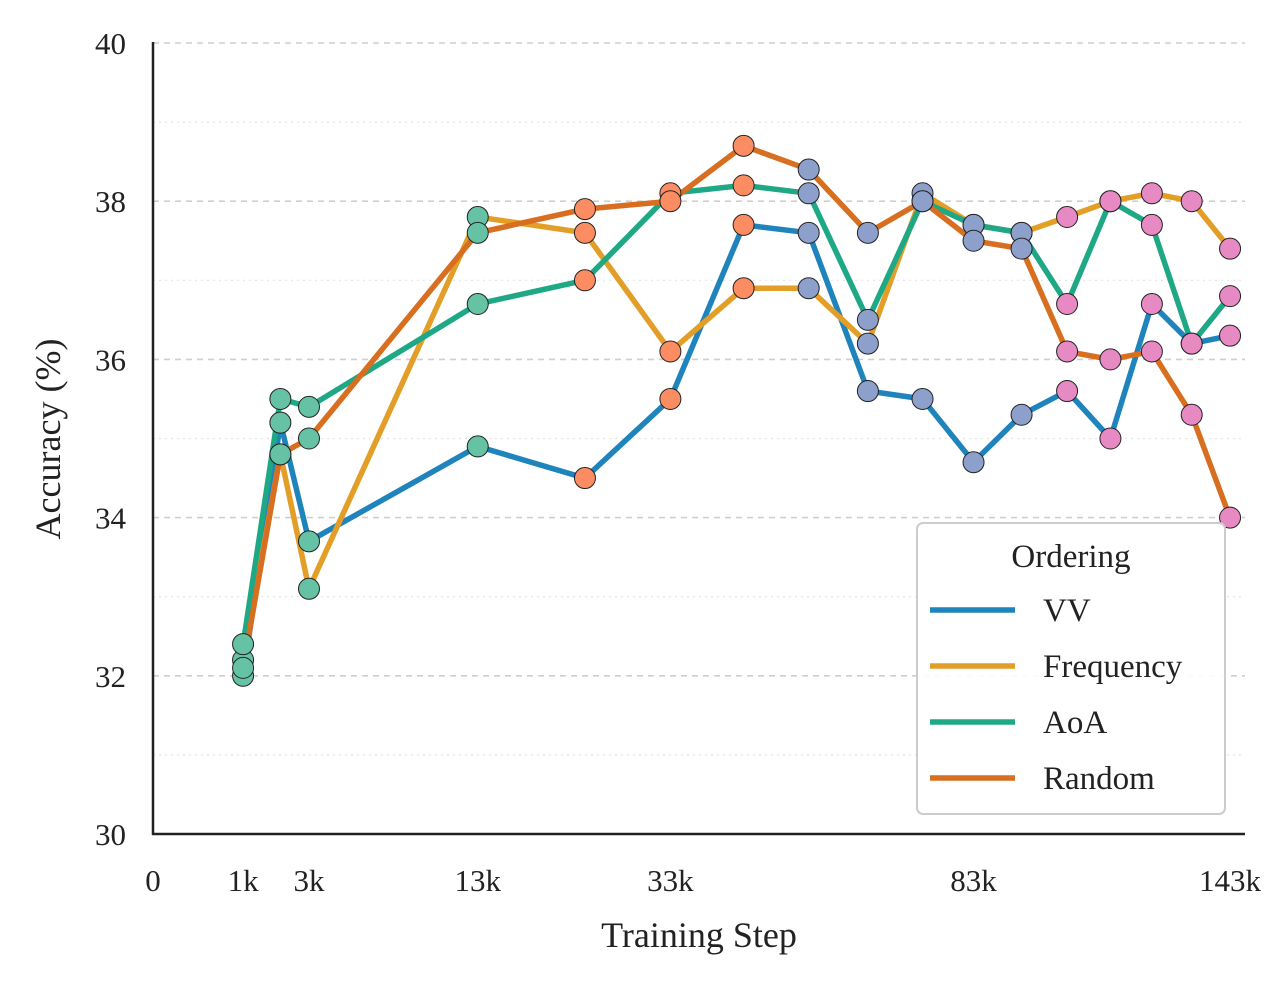 This screenshot has height=984, width=1275. What do you see at coordinates (48, 439) in the screenshot?
I see `y-axis-label: Accuracy (%)` at bounding box center [48, 439].